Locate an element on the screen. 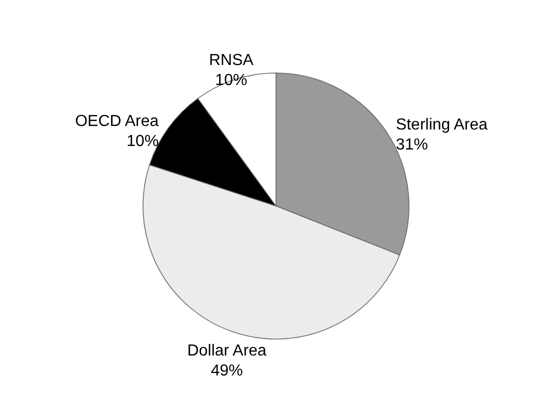 The width and height of the screenshot is (552, 412). data-label: 31% is located at coordinates (412, 145).